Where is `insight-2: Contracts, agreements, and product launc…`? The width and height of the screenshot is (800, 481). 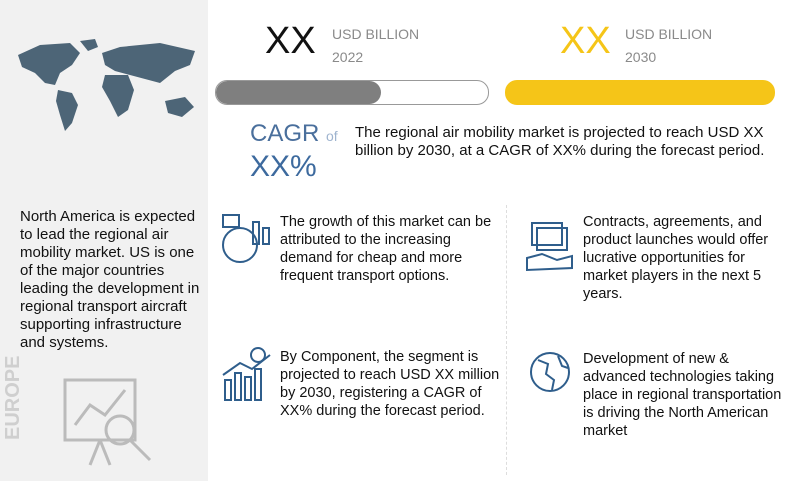
insight-2: Contracts, agreements, and product launc… is located at coordinates (676, 258).